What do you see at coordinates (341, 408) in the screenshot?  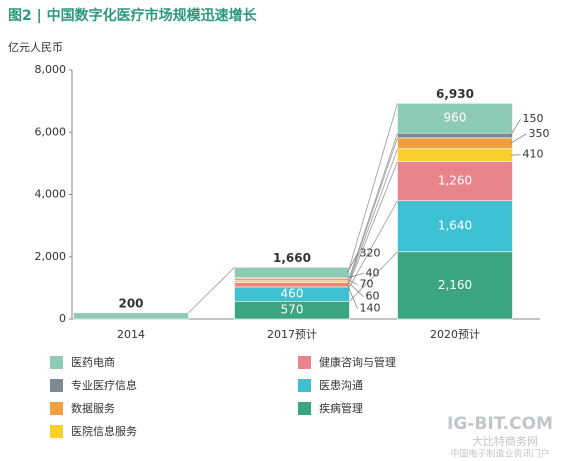 I see `legend-label: 疾病管理` at bounding box center [341, 408].